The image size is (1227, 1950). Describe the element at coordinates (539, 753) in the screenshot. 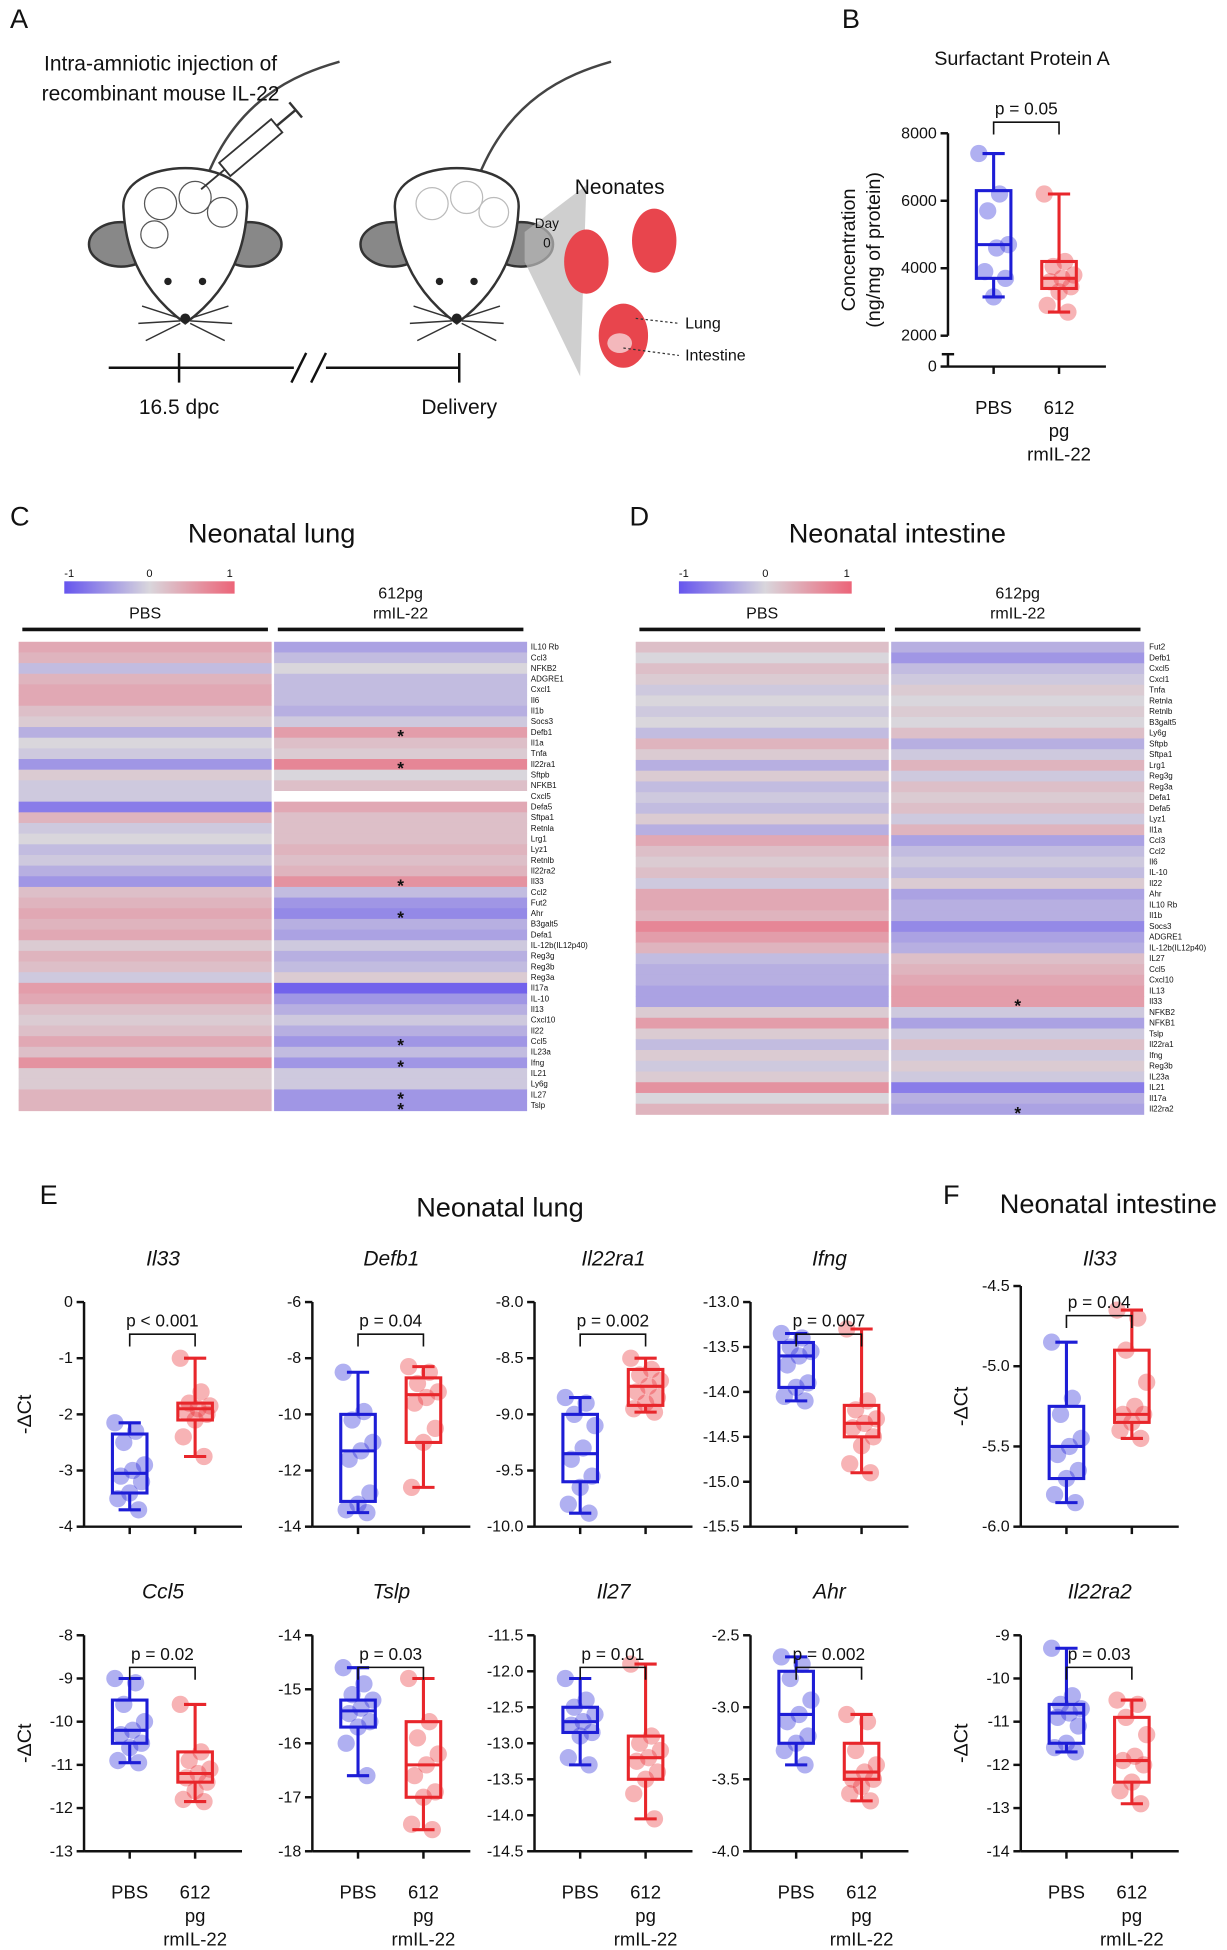

I see `row-label: Tnfa` at that location.